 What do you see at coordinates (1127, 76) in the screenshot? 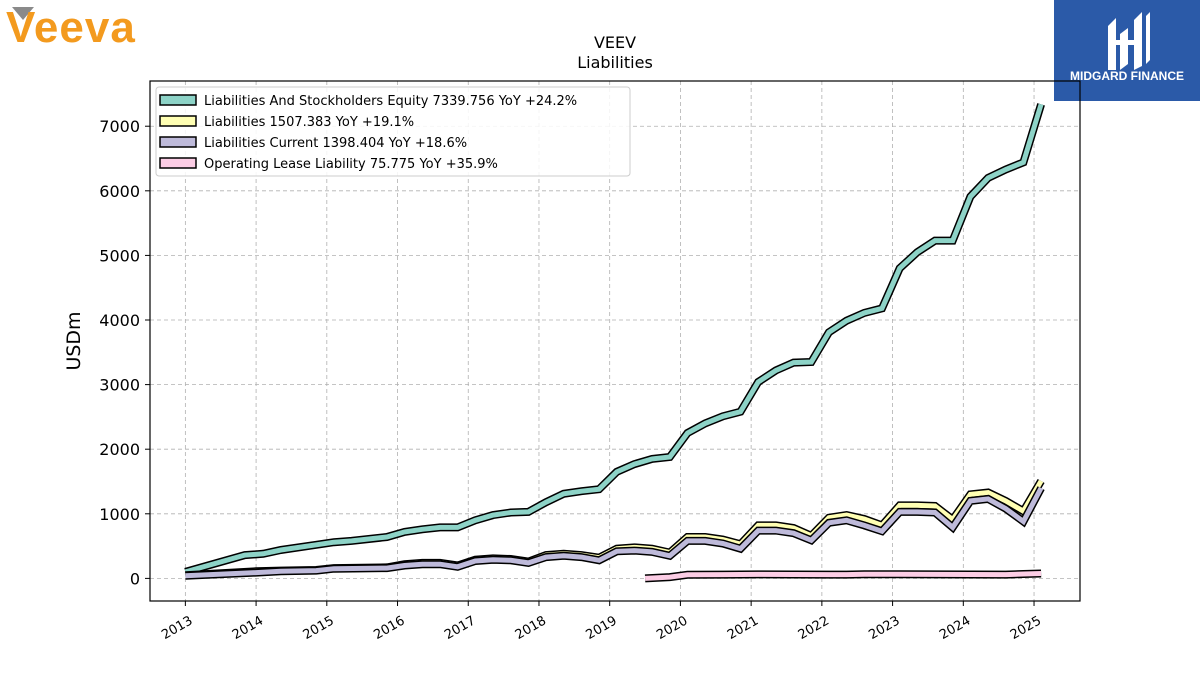
I see `midgard-logo-text: MIDGARD FINANCE` at bounding box center [1127, 76].